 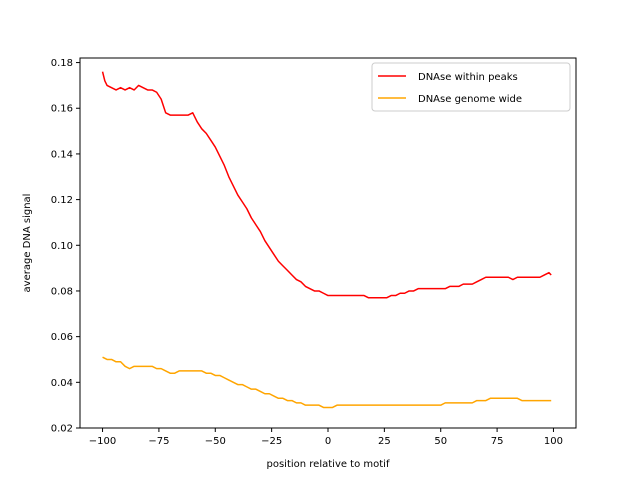 I want to click on y-tick-label: 0.10, so click(x=62, y=246).